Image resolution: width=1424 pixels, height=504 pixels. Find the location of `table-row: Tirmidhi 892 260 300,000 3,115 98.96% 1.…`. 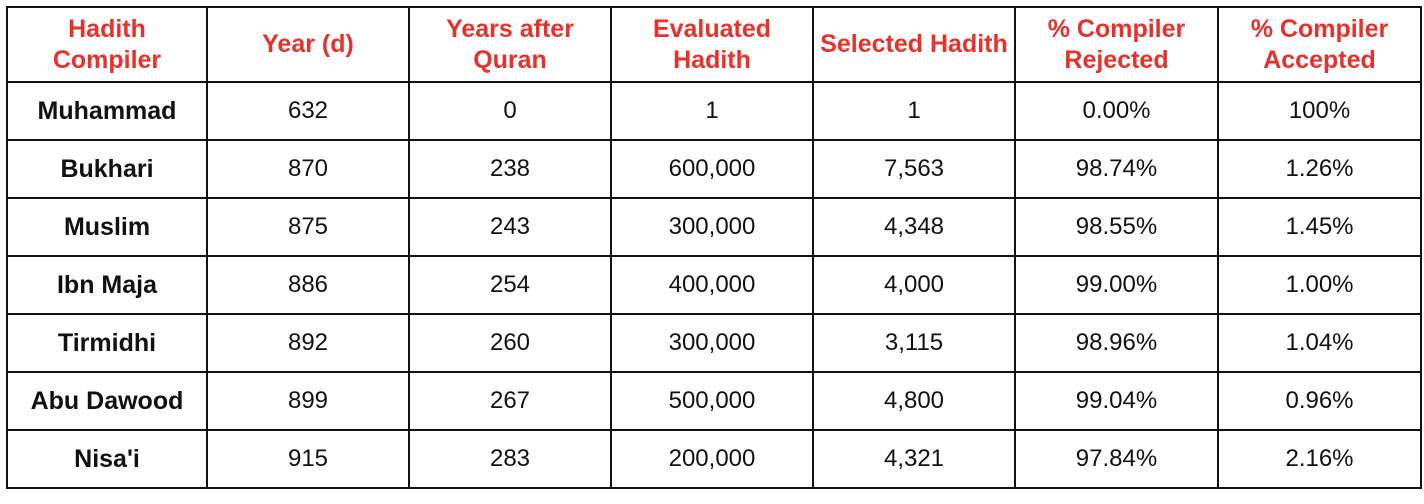

table-row: Tirmidhi 892 260 300,000 3,115 98.96% 1.… is located at coordinates (714, 343).